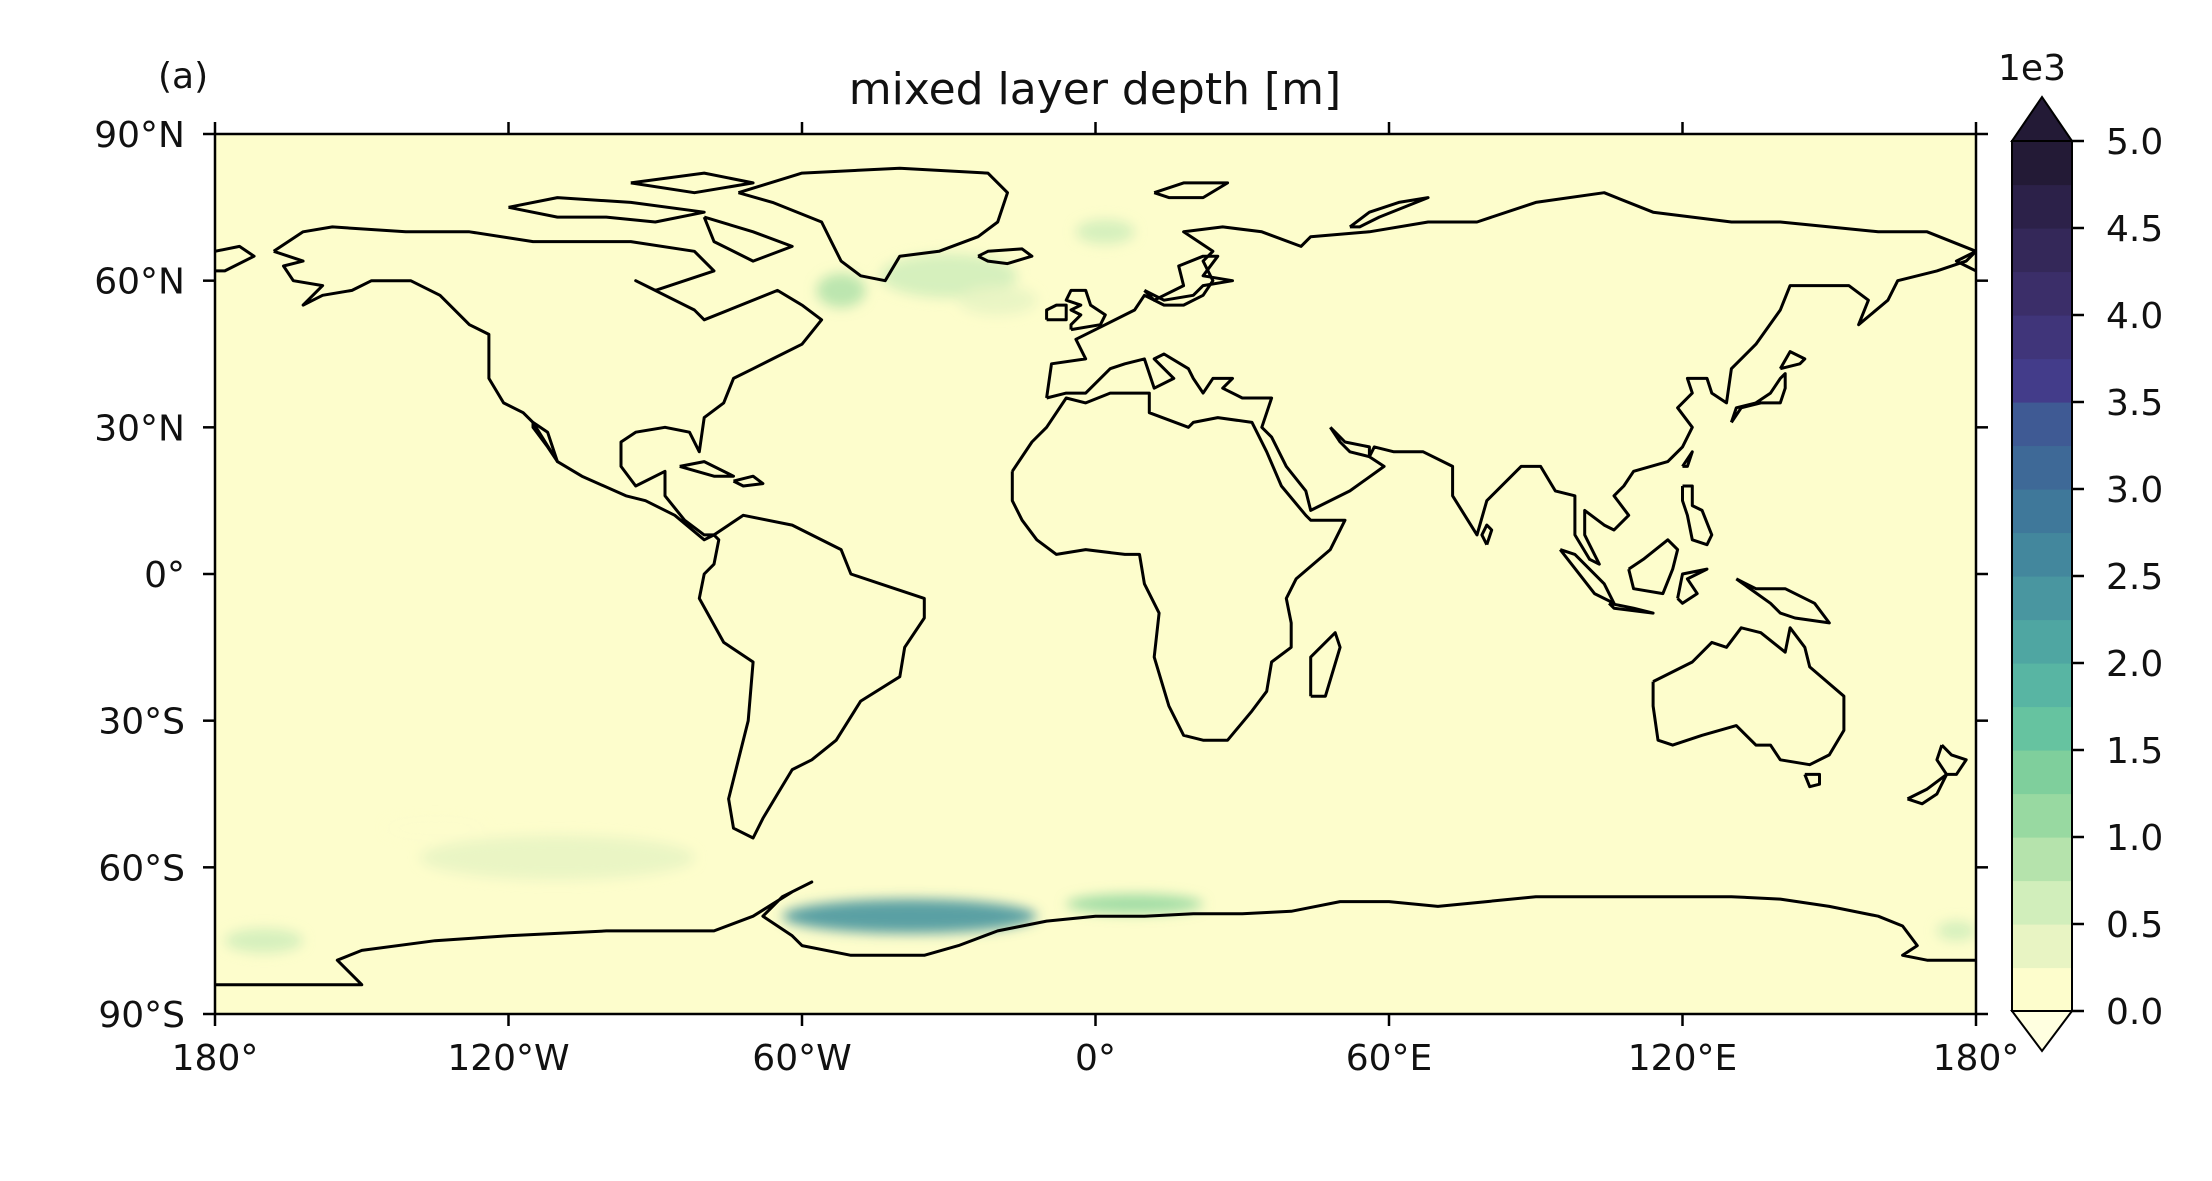 The image size is (2212, 1181). What do you see at coordinates (2134, 664) in the screenshot?
I see `colorbar-tick-label: 2.0` at bounding box center [2134, 664].